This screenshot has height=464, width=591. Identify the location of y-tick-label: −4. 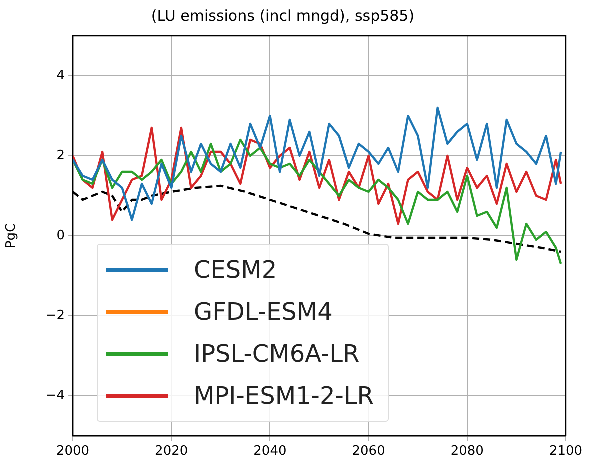
(55, 396).